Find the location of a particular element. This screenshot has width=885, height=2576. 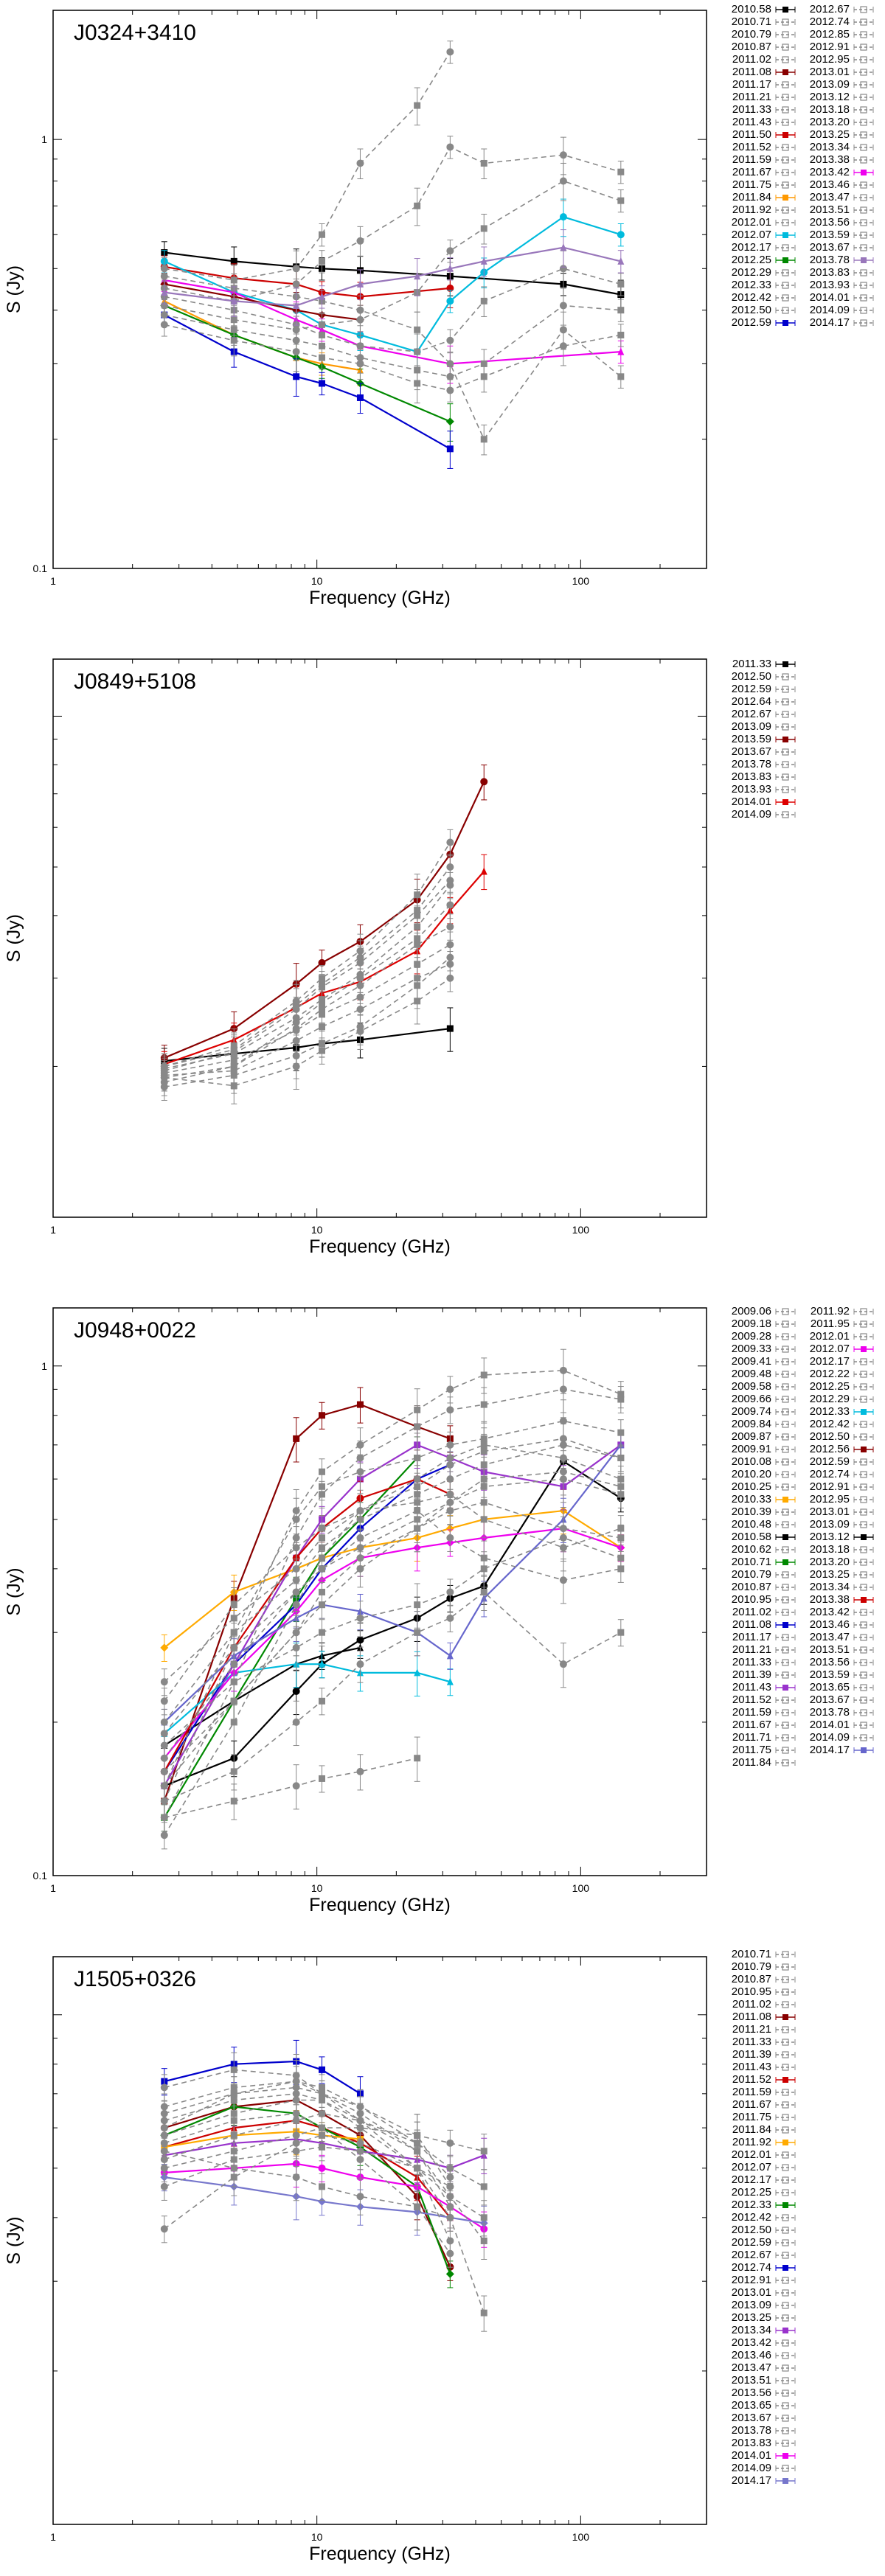

legend-label: 2011.75 is located at coordinates (751, 185).